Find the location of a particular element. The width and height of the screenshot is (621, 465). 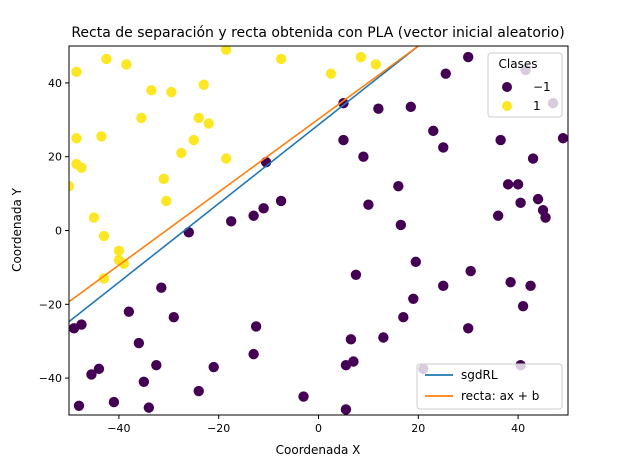

class-legend-label-pos: 1 is located at coordinates (537, 106).